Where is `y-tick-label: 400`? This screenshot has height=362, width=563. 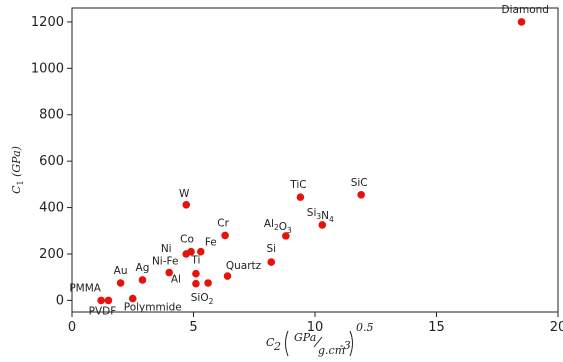
y-tick-label: 400 is located at coordinates (51, 208).